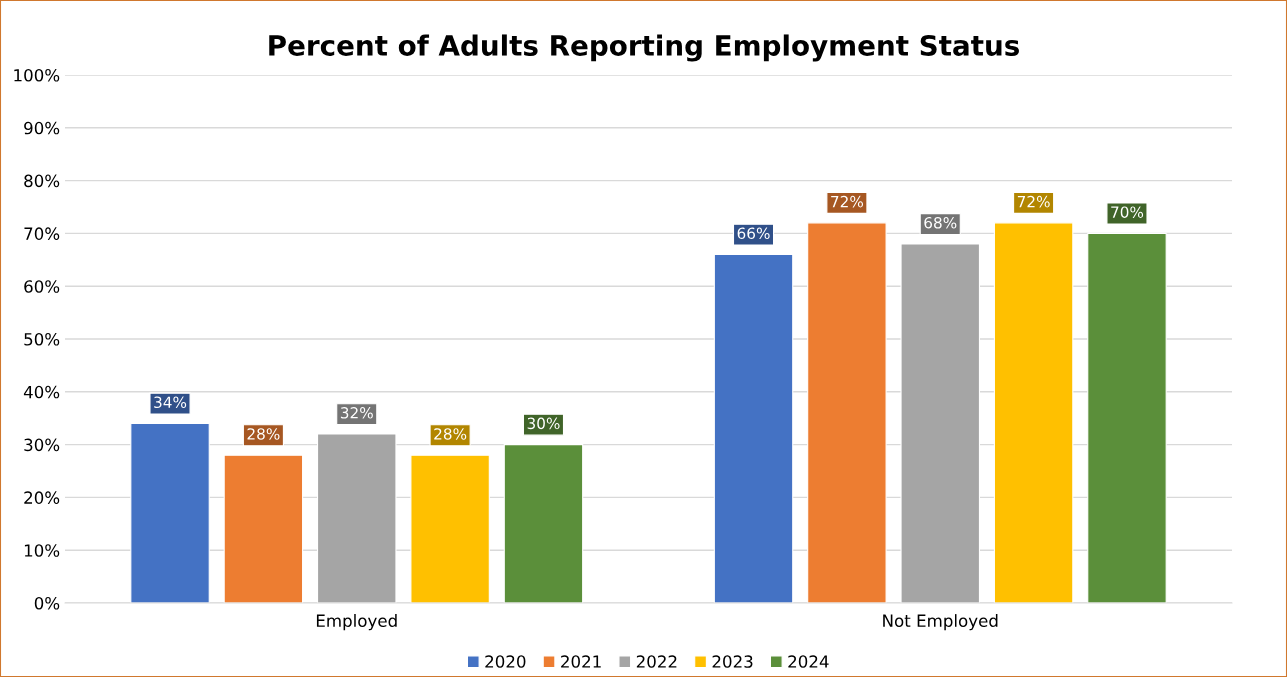 The image size is (1287, 677). What do you see at coordinates (42, 286) in the screenshot?
I see `y-tick-label: 60%` at bounding box center [42, 286].